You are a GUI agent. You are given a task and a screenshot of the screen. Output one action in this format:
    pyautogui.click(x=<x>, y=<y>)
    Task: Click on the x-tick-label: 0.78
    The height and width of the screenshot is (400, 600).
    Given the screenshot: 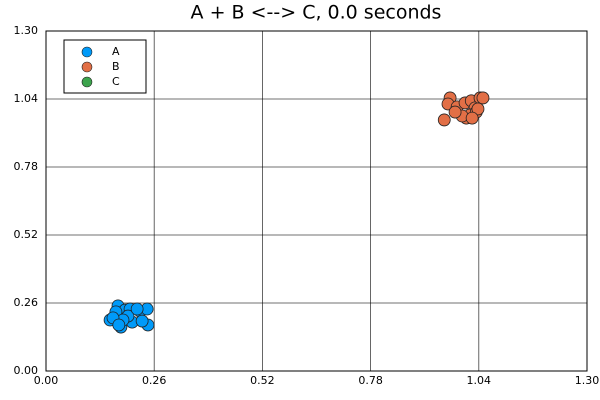 What is the action you would take?
    pyautogui.click(x=370, y=380)
    